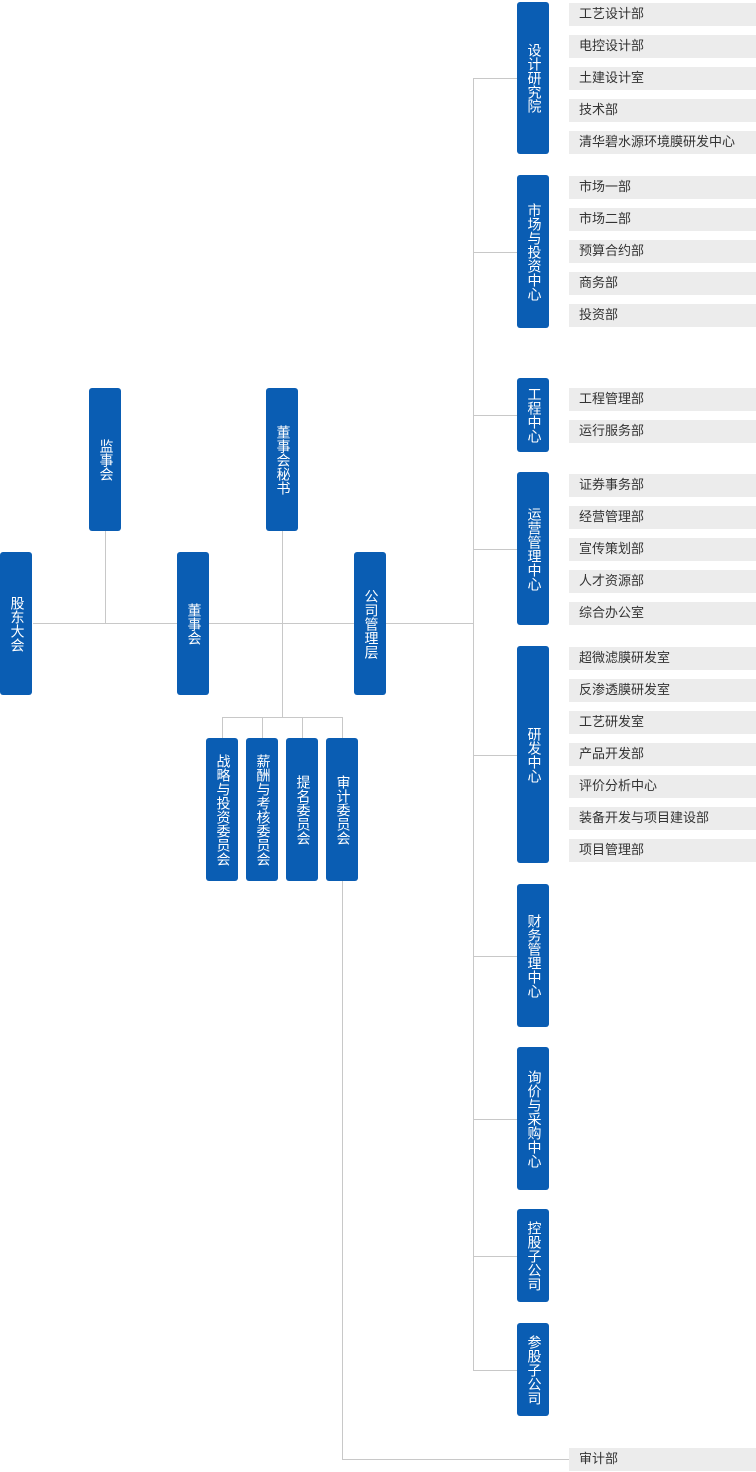  What do you see at coordinates (662, 142) in the screenshot?
I see `dept-item: 清华碧水源环境膜研发中心` at bounding box center [662, 142].